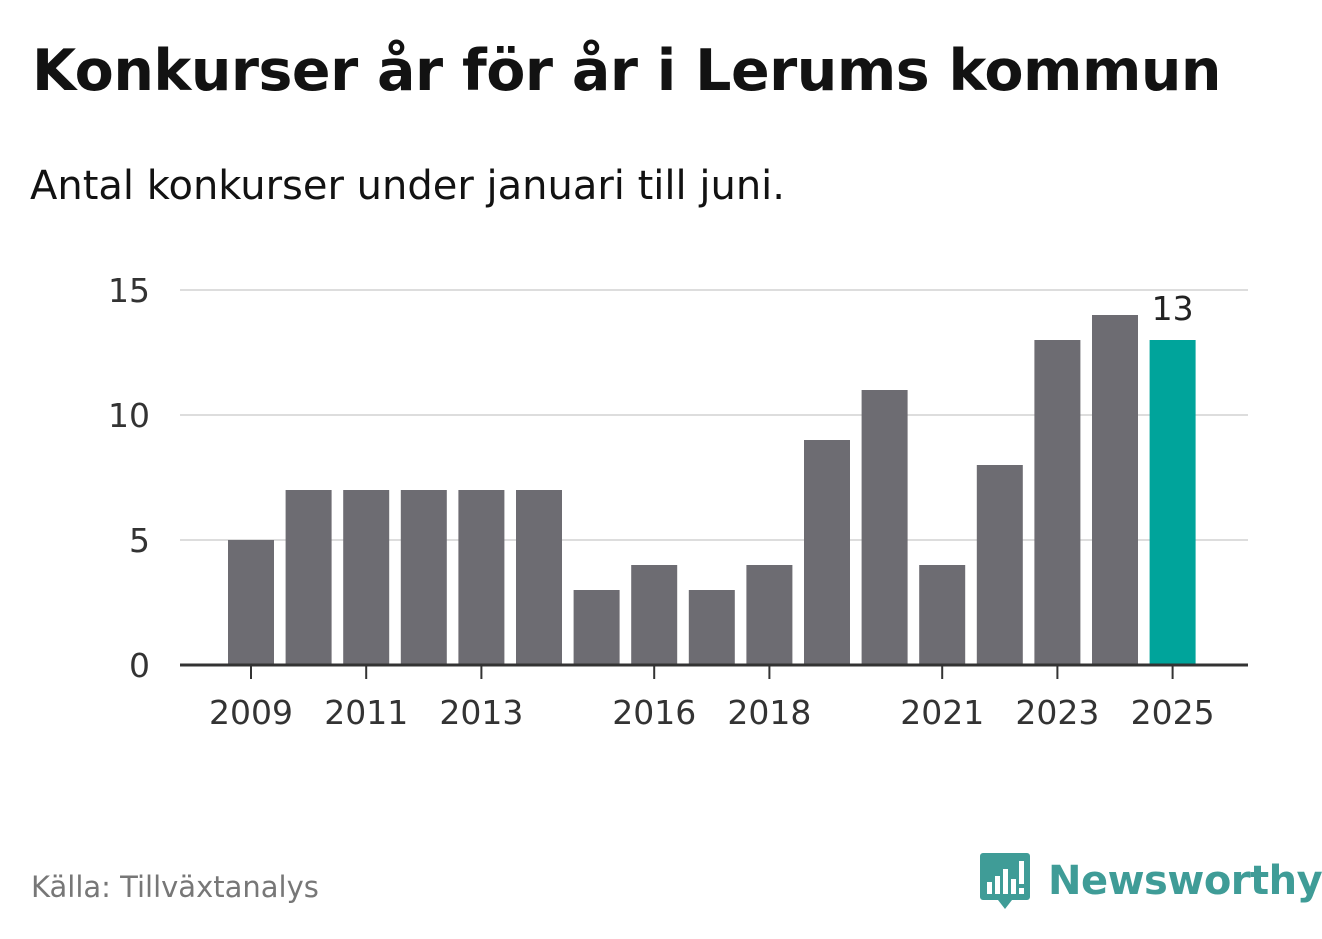 The height and width of the screenshot is (939, 1322). Describe the element at coordinates (627, 71) in the screenshot. I see `chart-title: Konkurser år för år i Lerums kommun` at that location.